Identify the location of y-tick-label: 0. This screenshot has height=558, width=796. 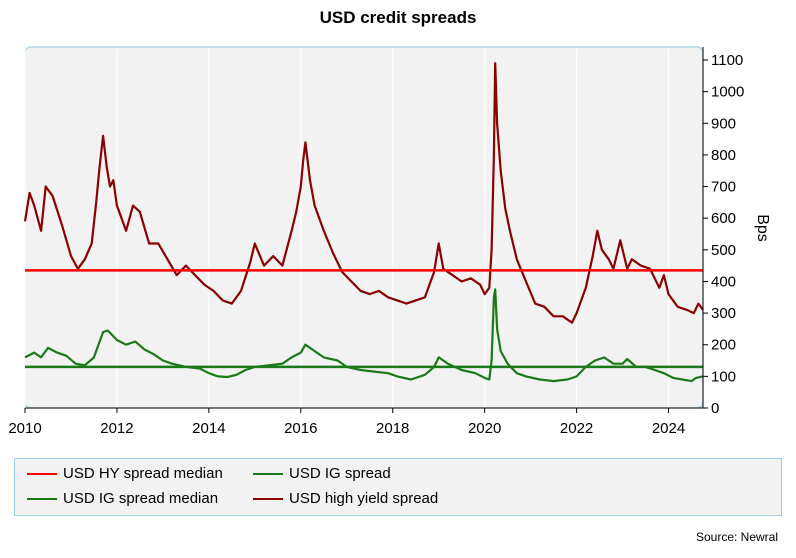
(715, 408).